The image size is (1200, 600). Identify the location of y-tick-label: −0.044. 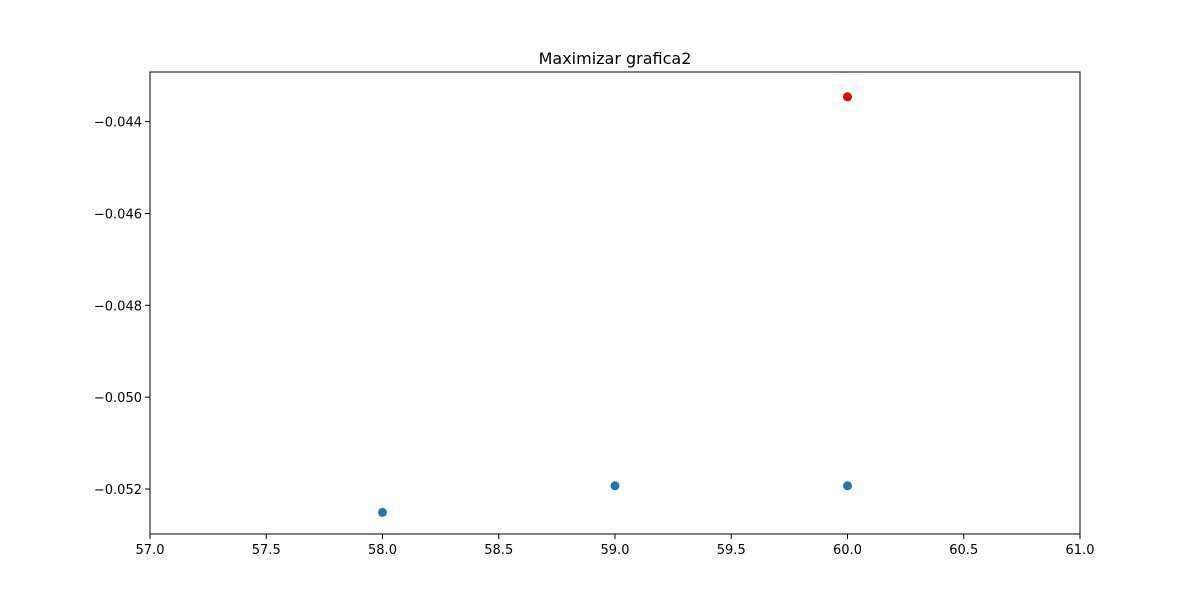
(118, 123).